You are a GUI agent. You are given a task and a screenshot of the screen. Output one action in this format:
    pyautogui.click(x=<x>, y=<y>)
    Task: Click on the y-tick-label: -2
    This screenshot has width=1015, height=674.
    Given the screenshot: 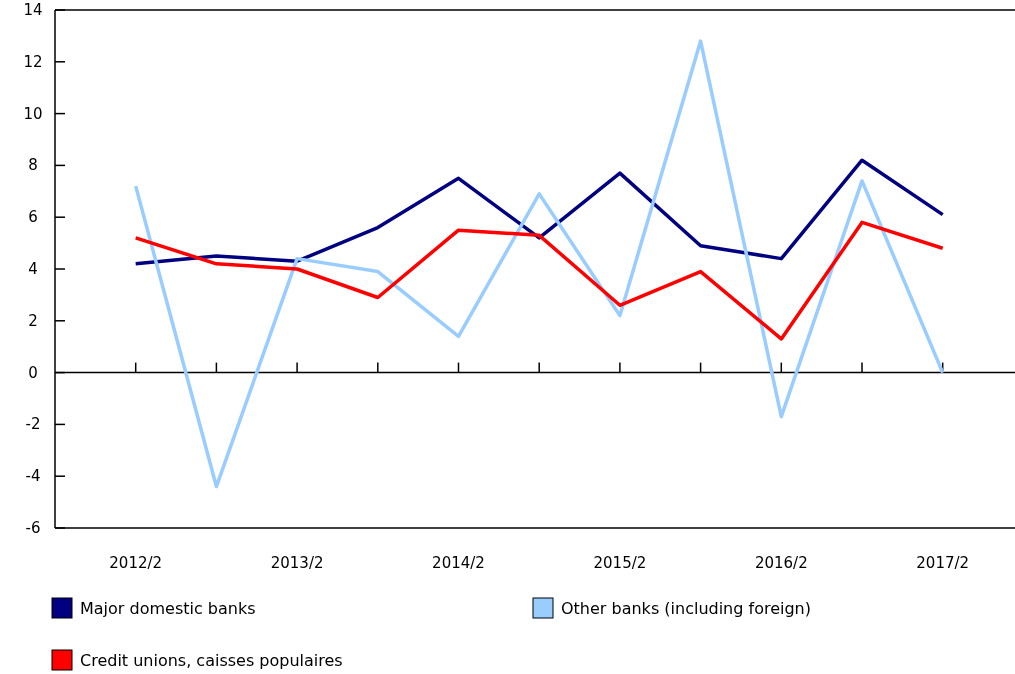 What is the action you would take?
    pyautogui.click(x=33, y=424)
    